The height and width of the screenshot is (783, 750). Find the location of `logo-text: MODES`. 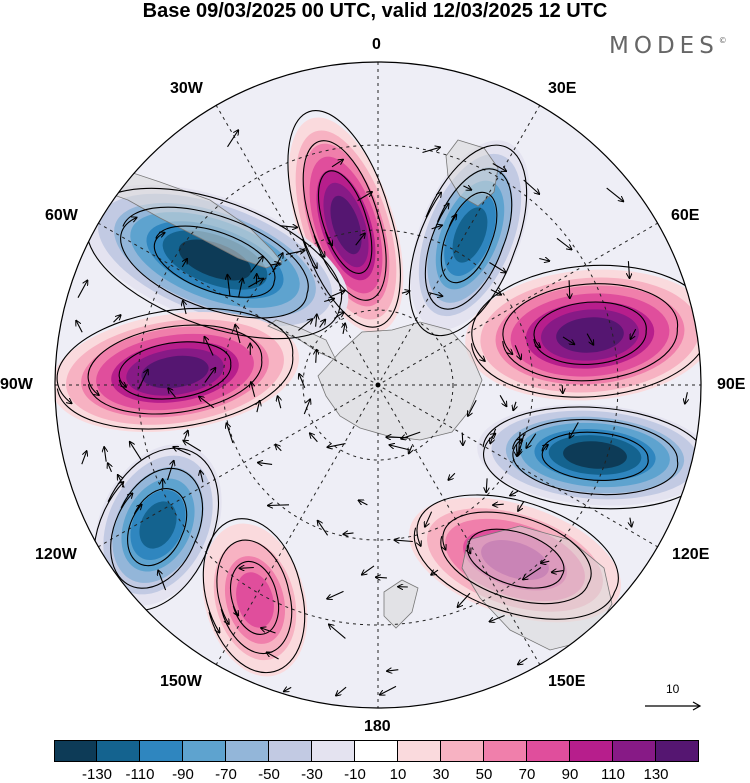

logo-text: MODES is located at coordinates (664, 46).